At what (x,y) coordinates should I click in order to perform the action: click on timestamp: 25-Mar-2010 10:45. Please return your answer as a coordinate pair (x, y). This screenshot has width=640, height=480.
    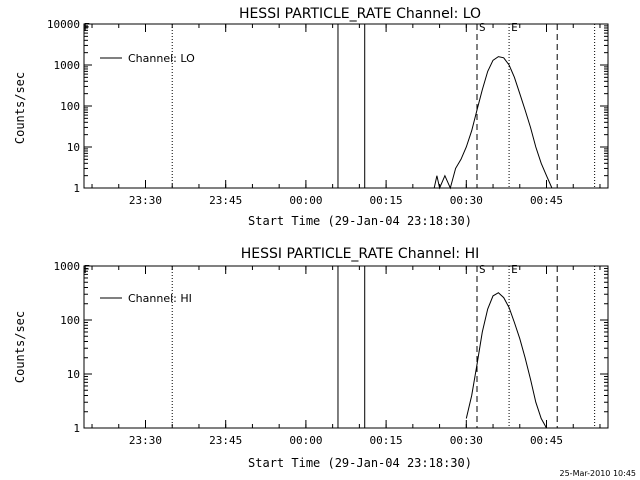
    Looking at the image, I should click on (598, 473).